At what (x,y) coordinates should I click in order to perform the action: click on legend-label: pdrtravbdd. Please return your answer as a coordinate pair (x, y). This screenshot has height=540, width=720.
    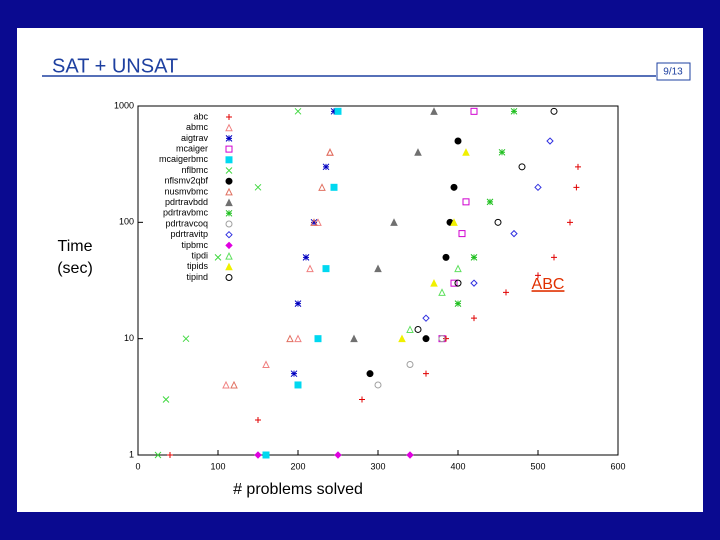
    Looking at the image, I should click on (186, 202).